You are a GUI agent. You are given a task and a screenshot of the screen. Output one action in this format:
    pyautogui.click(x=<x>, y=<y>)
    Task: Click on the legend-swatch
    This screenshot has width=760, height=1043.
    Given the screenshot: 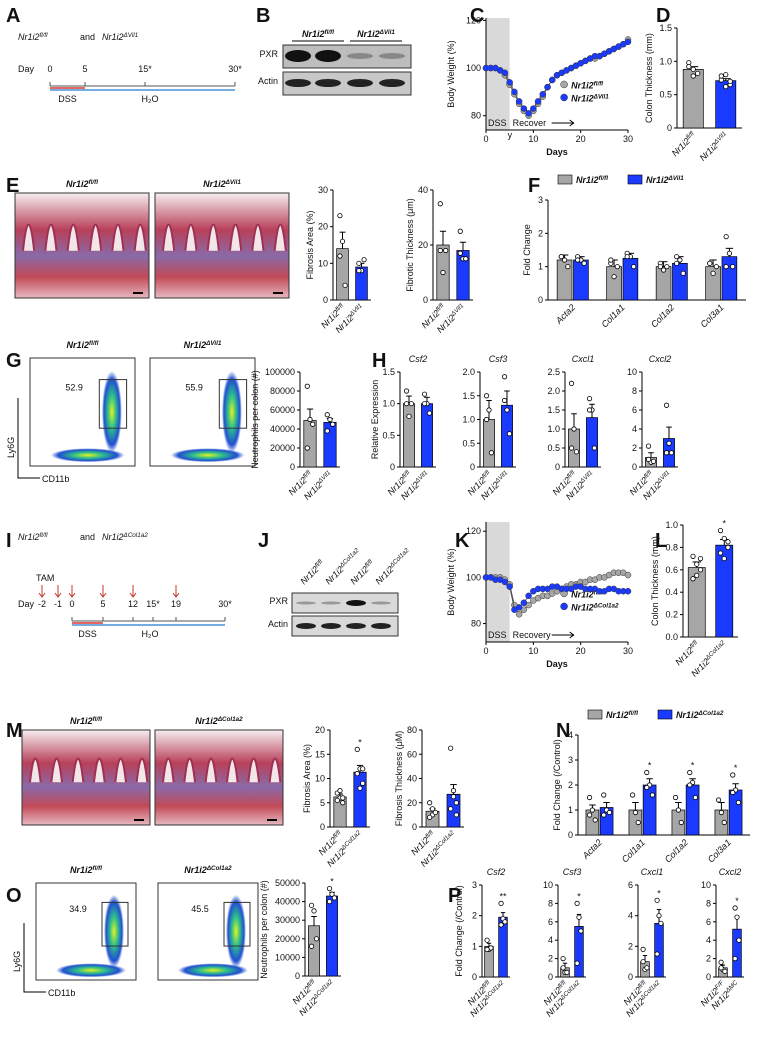 What is the action you would take?
    pyautogui.click(x=665, y=714)
    